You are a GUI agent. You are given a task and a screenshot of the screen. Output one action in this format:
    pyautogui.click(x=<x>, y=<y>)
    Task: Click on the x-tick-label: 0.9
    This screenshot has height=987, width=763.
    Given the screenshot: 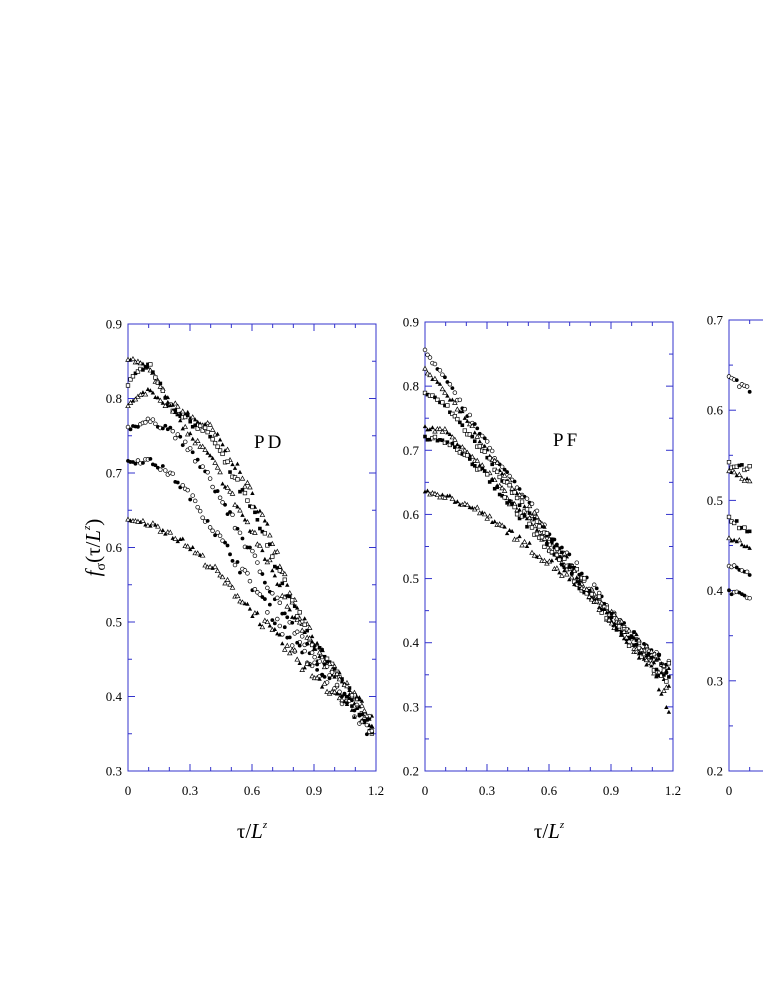 What is the action you would take?
    pyautogui.click(x=611, y=790)
    